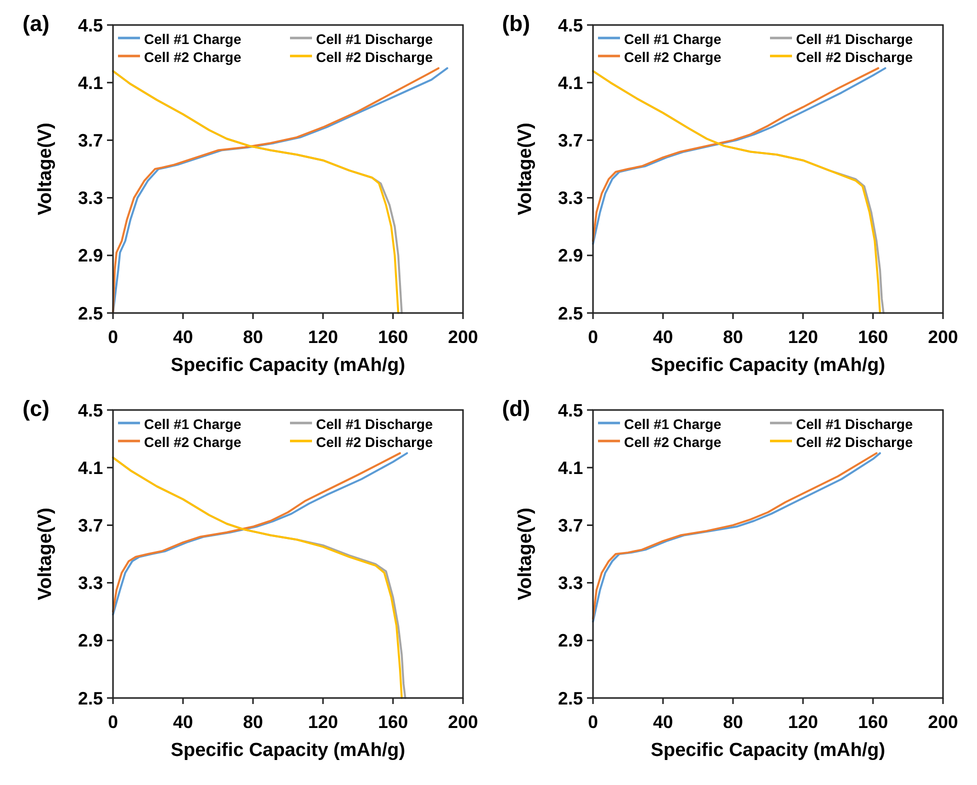 The image size is (977, 785). What do you see at coordinates (516, 408) in the screenshot?
I see `chart-title: (d)` at bounding box center [516, 408].